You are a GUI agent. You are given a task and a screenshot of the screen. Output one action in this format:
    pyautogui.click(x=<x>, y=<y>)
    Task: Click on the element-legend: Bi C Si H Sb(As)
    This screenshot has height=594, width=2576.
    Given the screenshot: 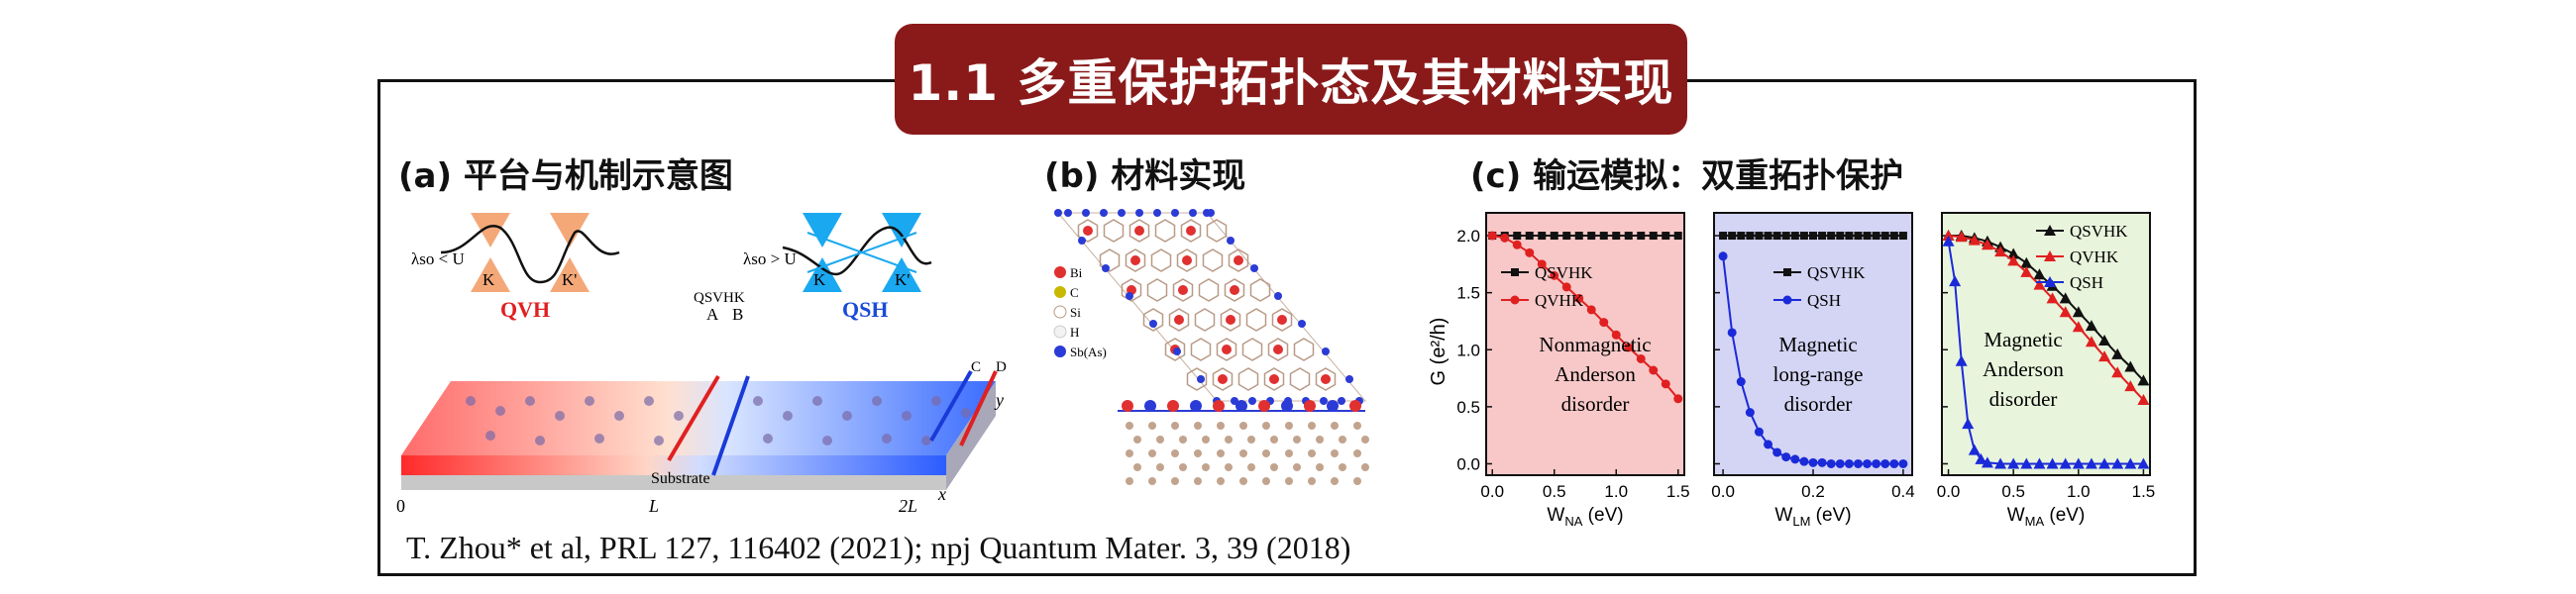 What is the action you would take?
    pyautogui.click(x=1080, y=312)
    